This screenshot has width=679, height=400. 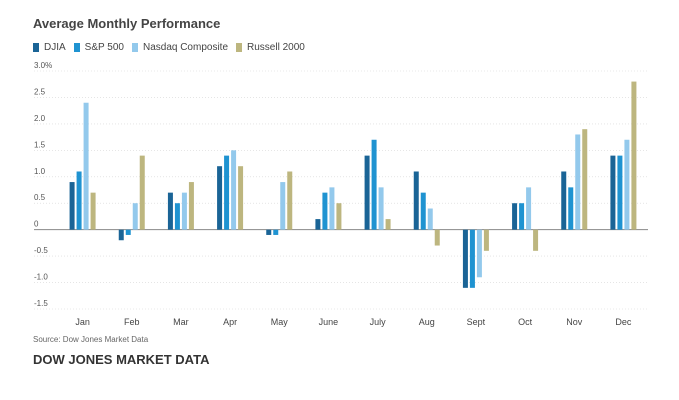 What do you see at coordinates (142, 192) in the screenshot?
I see `bar-russell-2000-feb` at bounding box center [142, 192].